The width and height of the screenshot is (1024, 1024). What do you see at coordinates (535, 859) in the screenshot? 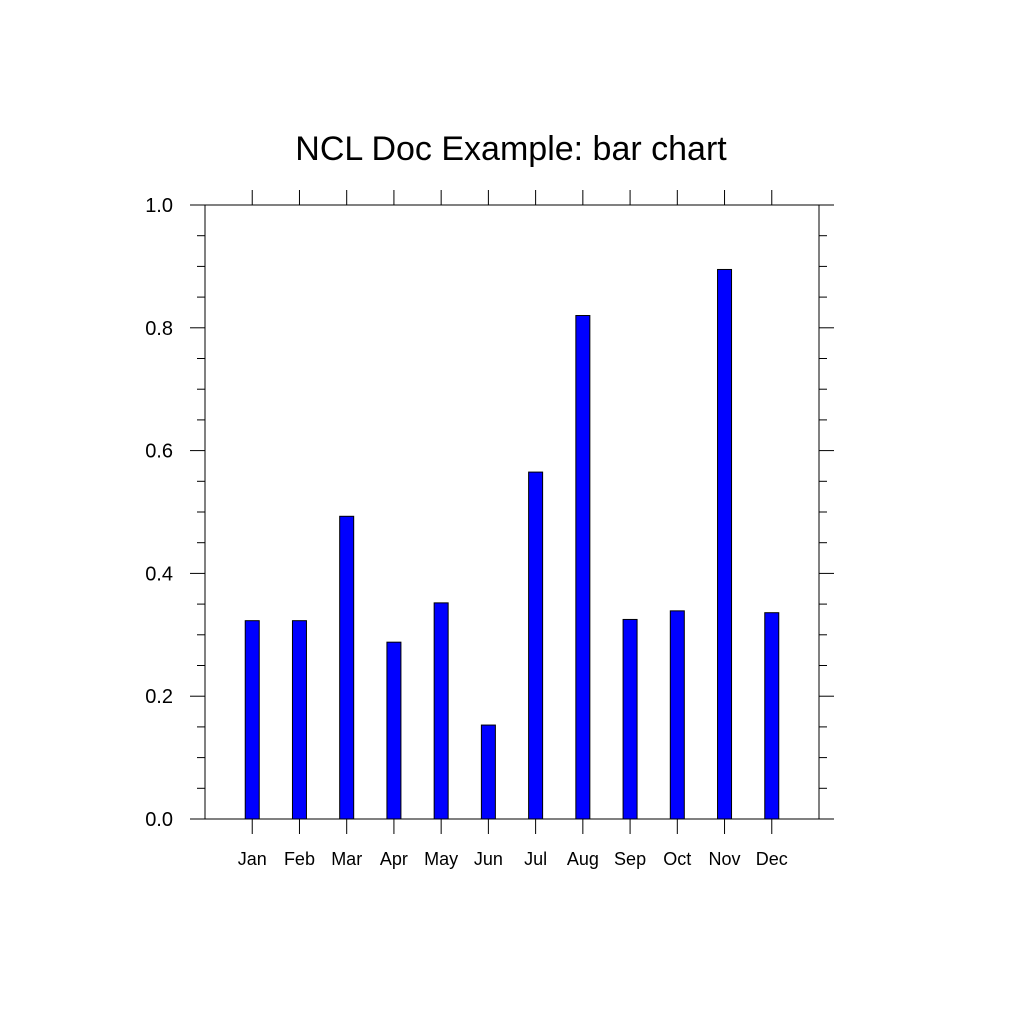
I see `x-tick-label: Jul` at bounding box center [535, 859].